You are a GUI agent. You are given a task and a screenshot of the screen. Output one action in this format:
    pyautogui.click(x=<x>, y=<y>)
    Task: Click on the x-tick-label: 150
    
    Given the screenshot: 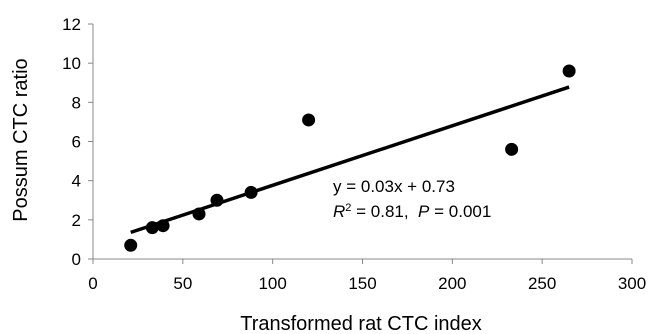 What is the action you would take?
    pyautogui.click(x=362, y=283)
    